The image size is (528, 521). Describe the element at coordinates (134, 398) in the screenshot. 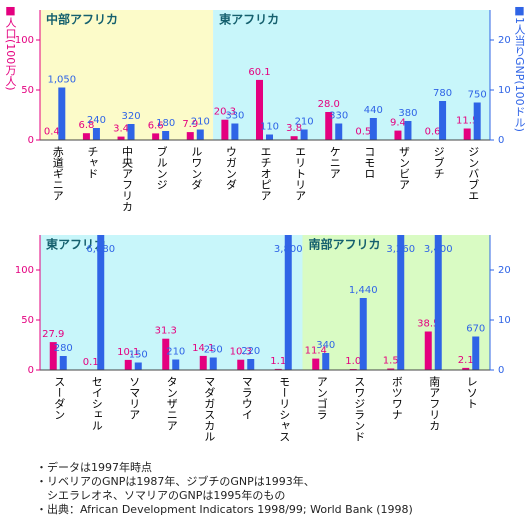

I see `x-tick-label: ソマリア` at that location.